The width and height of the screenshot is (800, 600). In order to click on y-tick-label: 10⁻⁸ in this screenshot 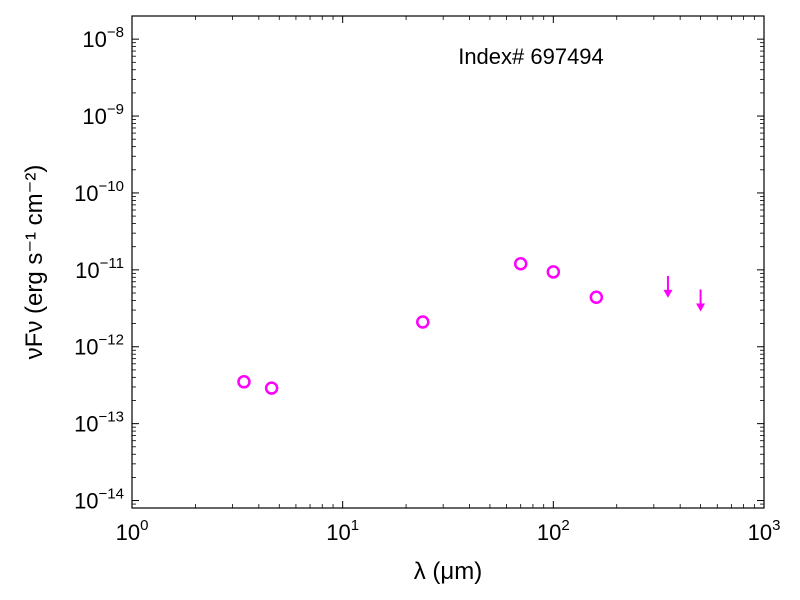, I will do `click(103, 38)`.